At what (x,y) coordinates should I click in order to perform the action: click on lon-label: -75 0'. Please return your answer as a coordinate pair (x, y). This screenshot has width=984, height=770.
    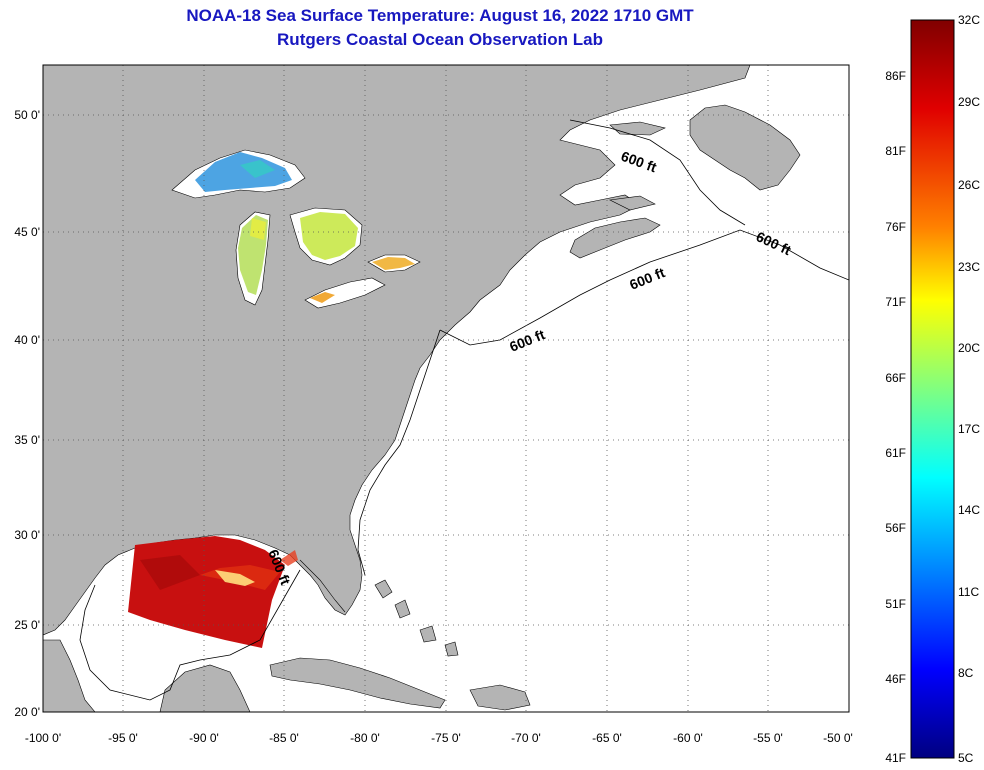
    Looking at the image, I should click on (446, 738).